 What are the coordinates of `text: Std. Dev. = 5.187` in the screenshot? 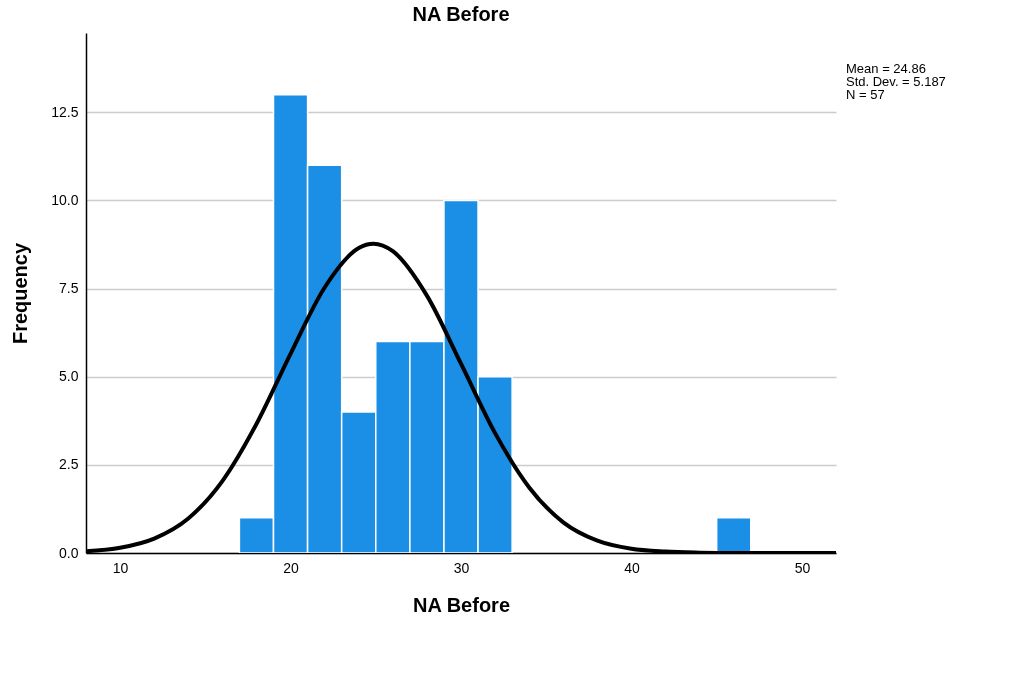 It's located at (896, 81).